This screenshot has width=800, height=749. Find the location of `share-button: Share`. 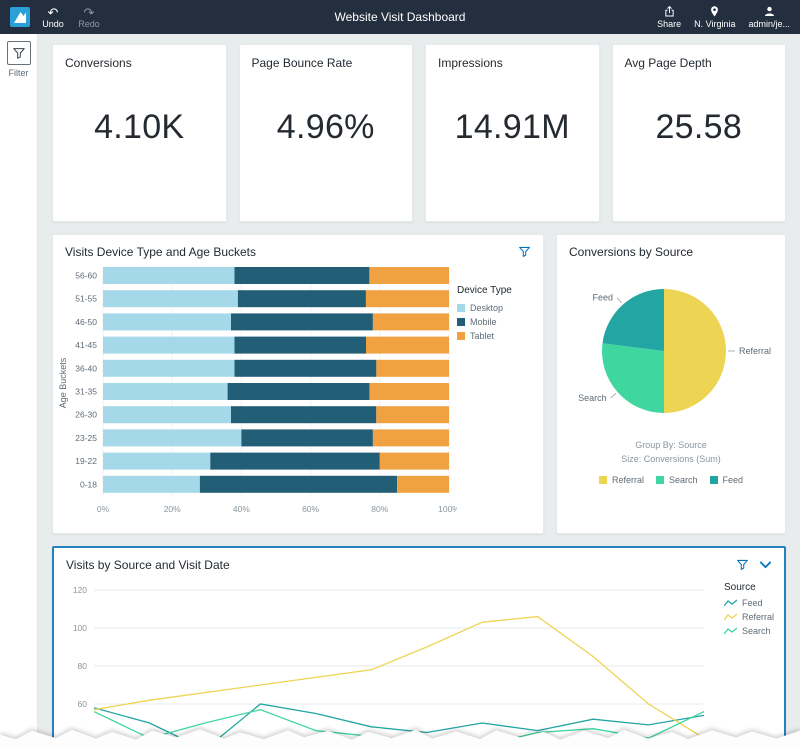

share-button: Share is located at coordinates (669, 17).